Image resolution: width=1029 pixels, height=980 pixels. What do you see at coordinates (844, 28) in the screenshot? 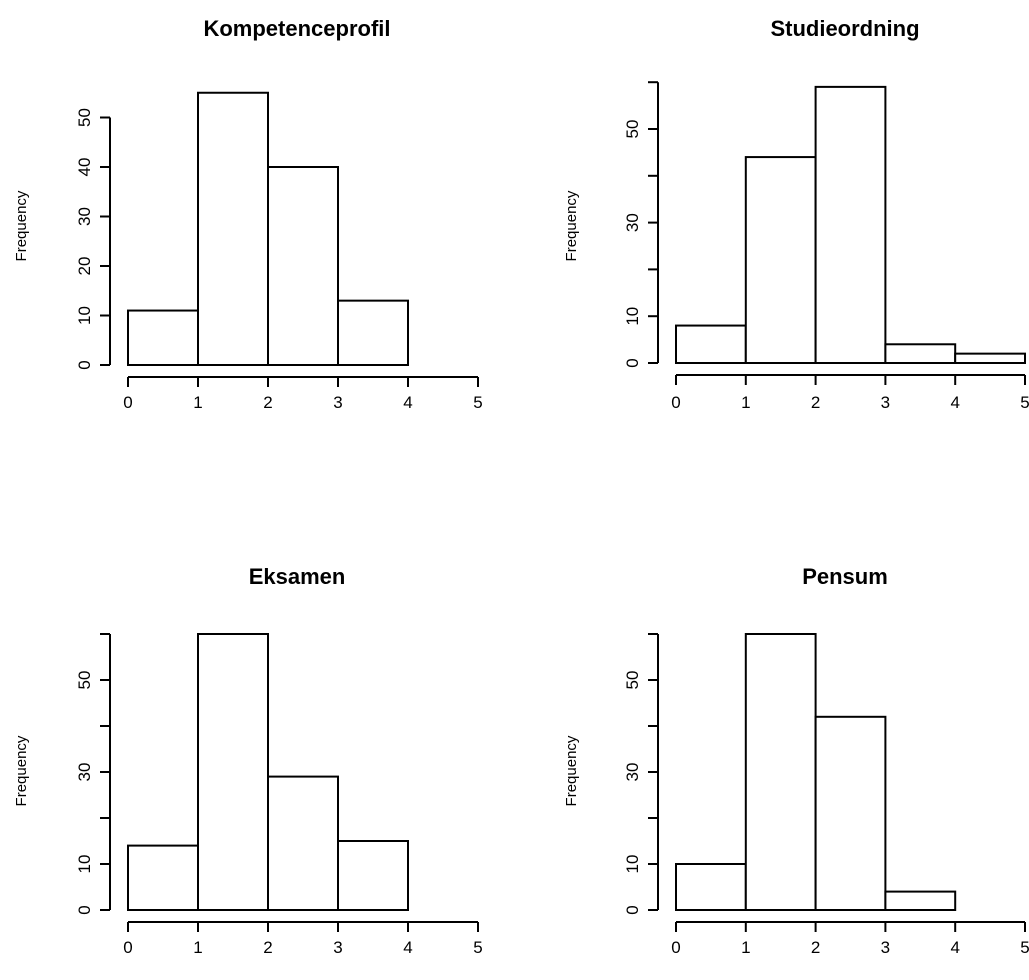
I see `chart-title: Studieordning` at bounding box center [844, 28].